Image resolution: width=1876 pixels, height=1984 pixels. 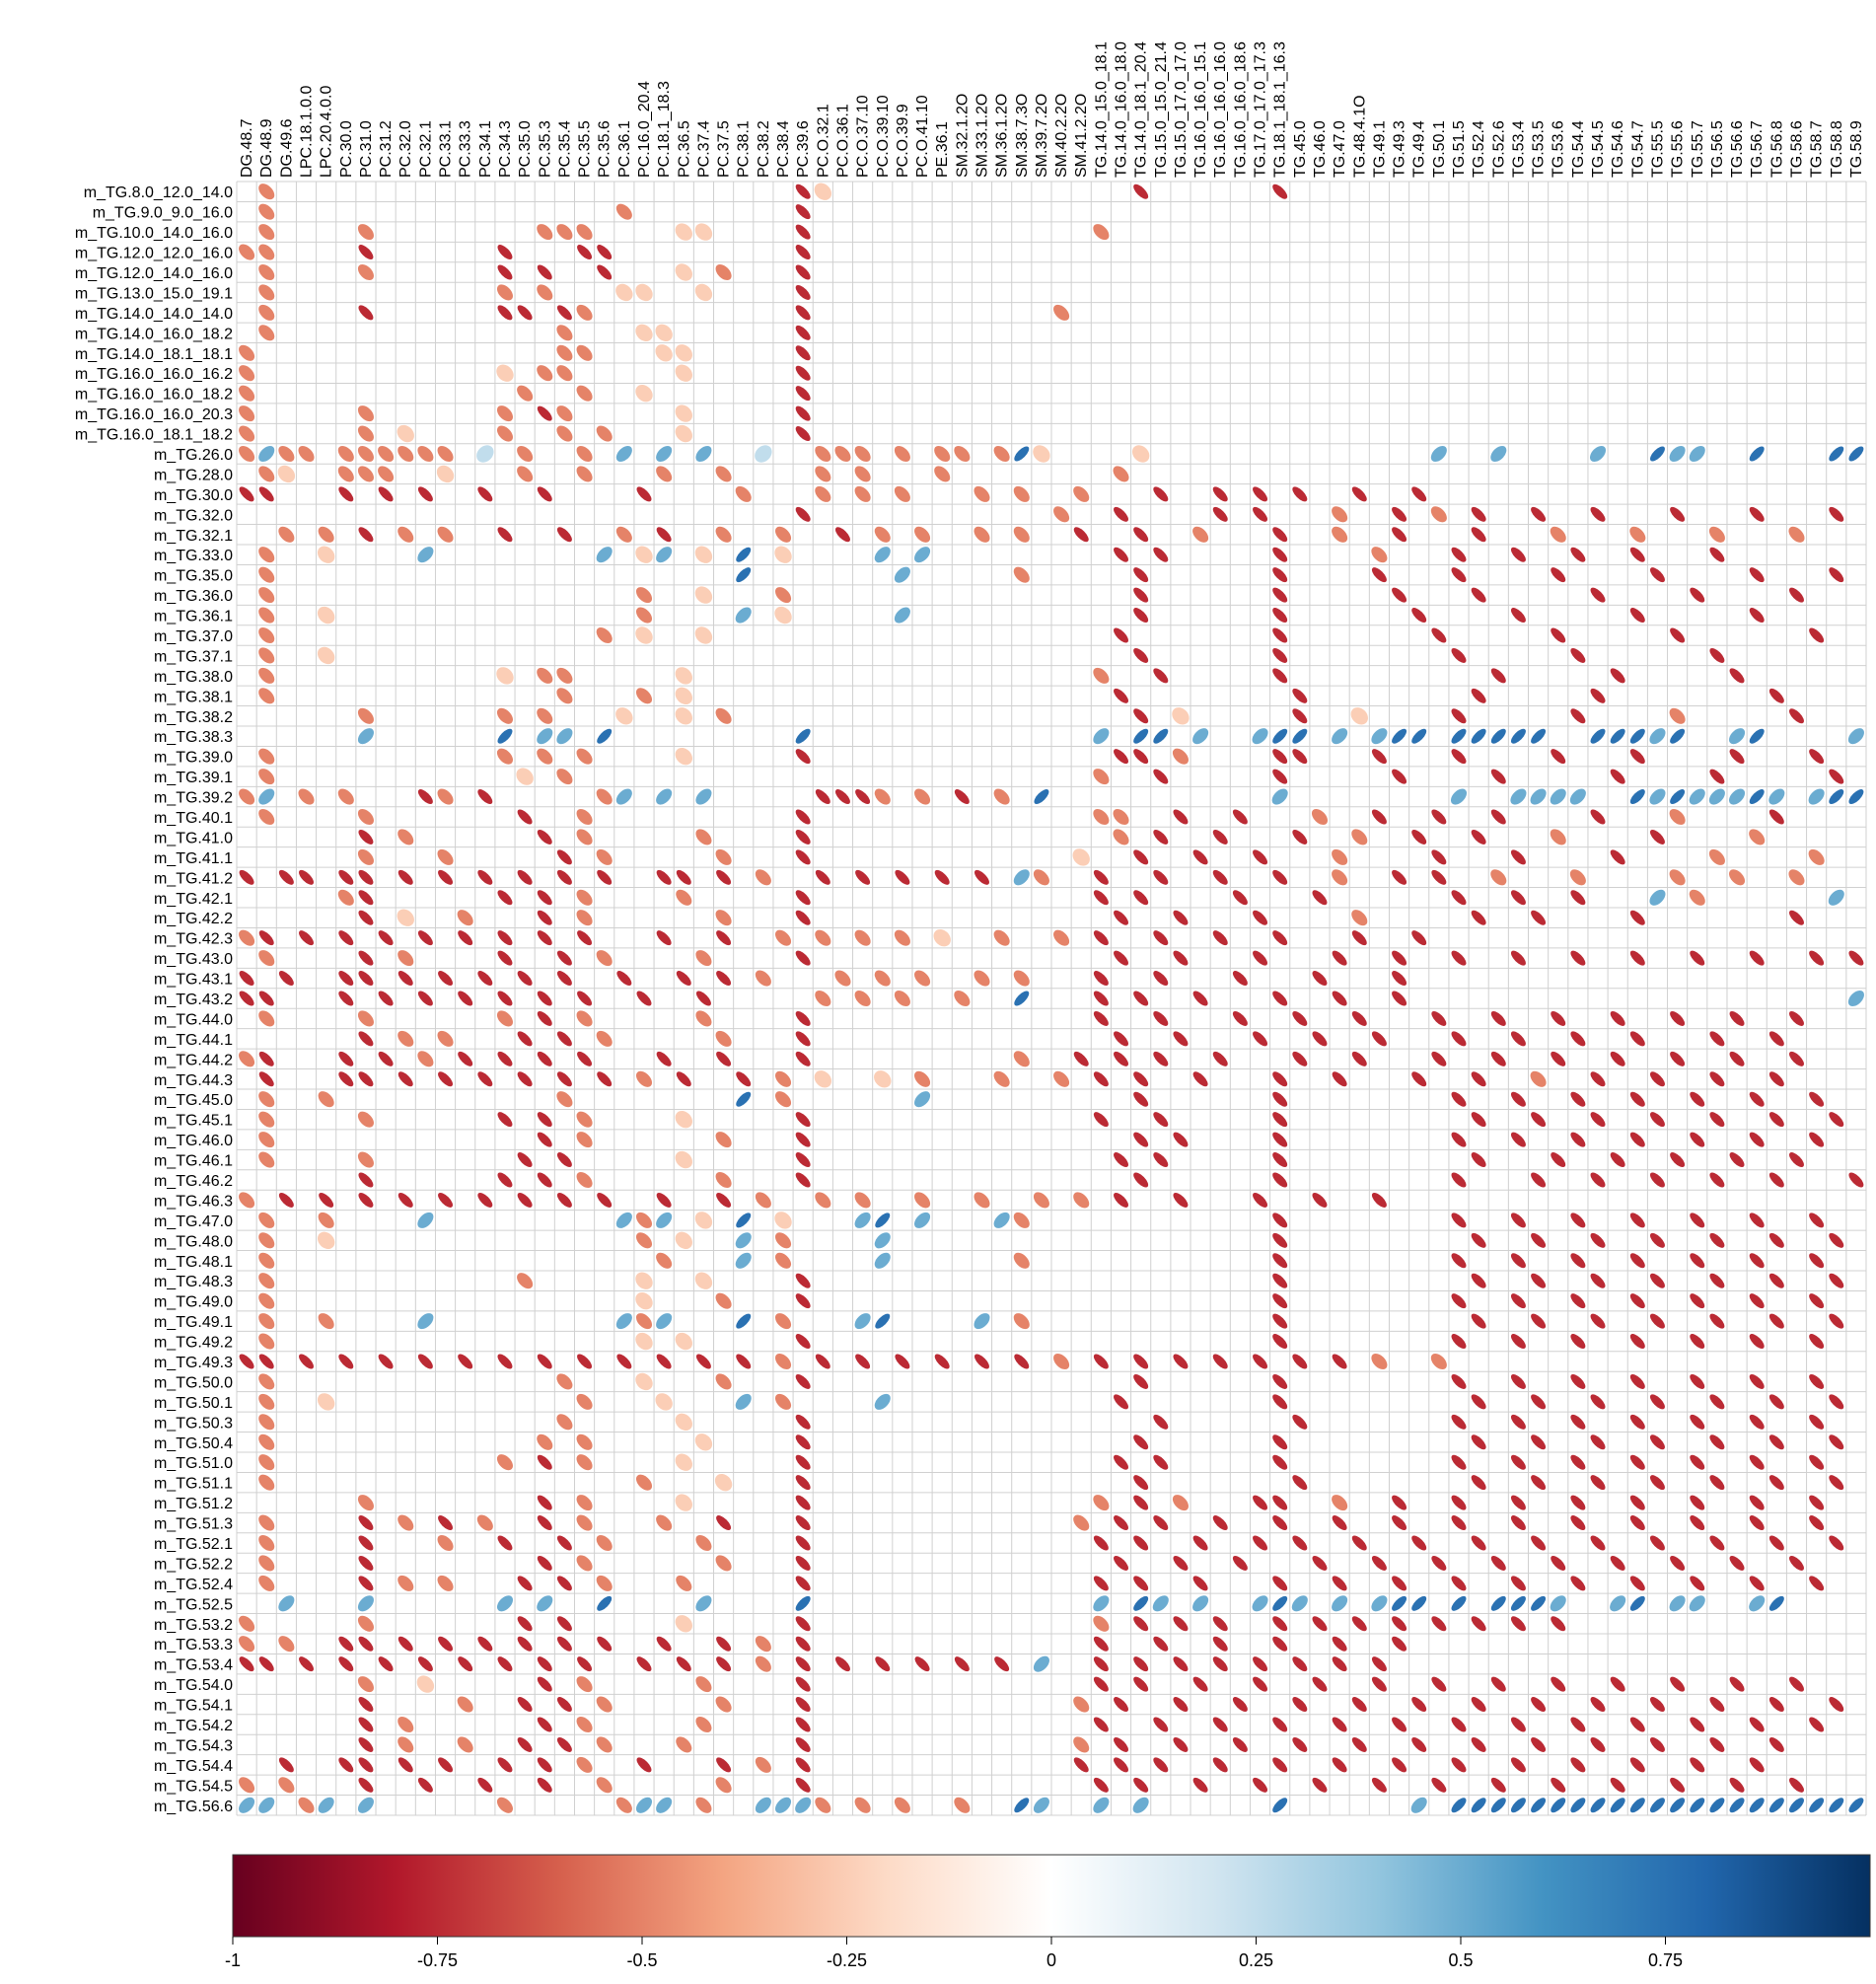 What do you see at coordinates (193, 1041) in the screenshot?
I see `row-label: m_TG.44.1` at bounding box center [193, 1041].